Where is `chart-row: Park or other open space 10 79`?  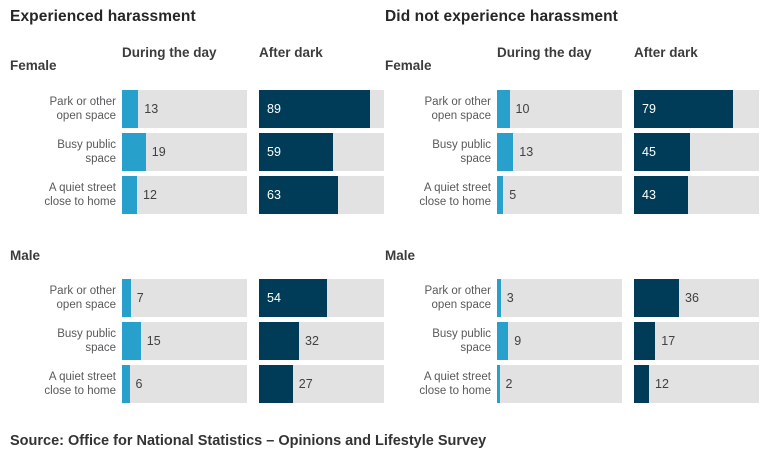 chart-row: Park or other open space 10 79 is located at coordinates (572, 109).